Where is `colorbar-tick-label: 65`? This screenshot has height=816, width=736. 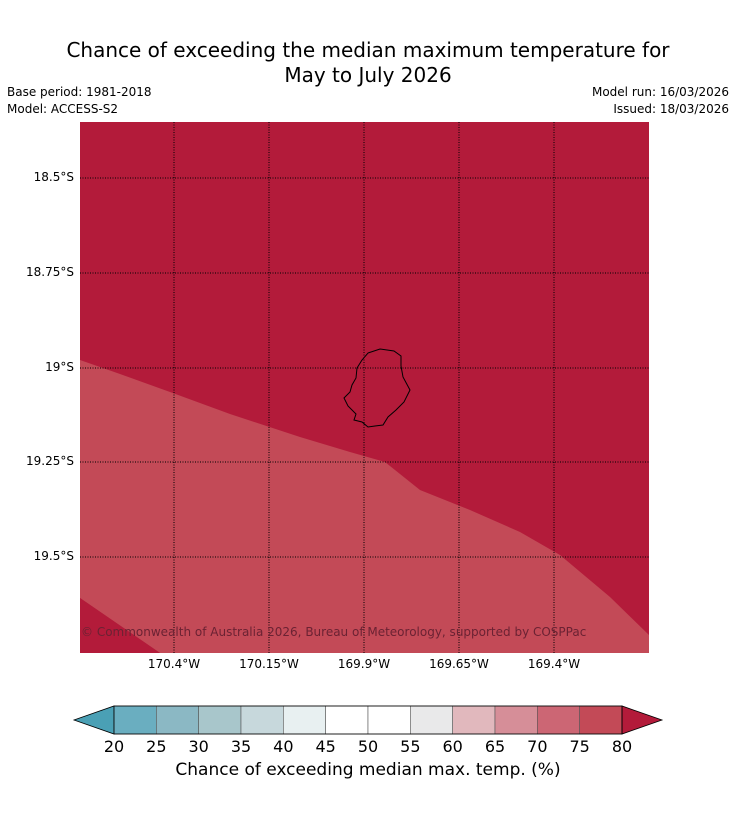 colorbar-tick-label: 65 is located at coordinates (495, 746).